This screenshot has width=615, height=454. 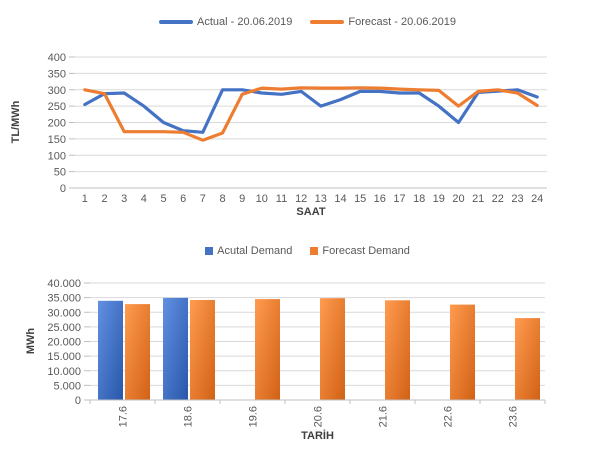 What do you see at coordinates (514, 416) in the screenshot?
I see `x-tick-label: 23.6` at bounding box center [514, 416].